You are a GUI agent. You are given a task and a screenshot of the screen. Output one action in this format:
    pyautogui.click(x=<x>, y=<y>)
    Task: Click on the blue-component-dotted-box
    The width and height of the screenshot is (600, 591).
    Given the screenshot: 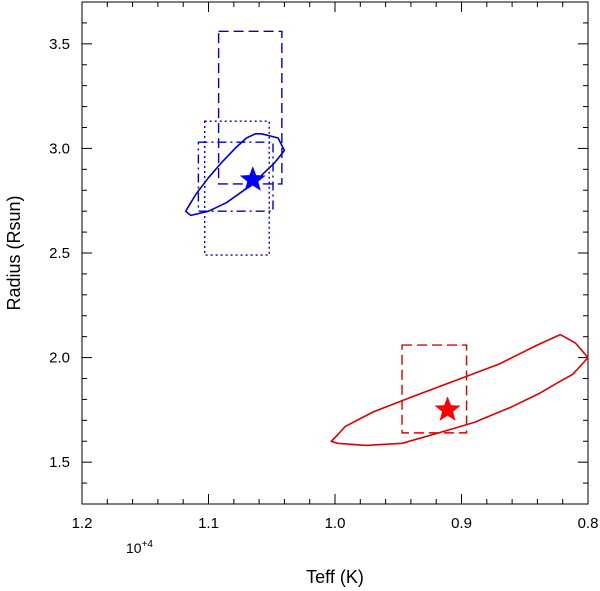 What is the action you would take?
    pyautogui.click(x=237, y=188)
    